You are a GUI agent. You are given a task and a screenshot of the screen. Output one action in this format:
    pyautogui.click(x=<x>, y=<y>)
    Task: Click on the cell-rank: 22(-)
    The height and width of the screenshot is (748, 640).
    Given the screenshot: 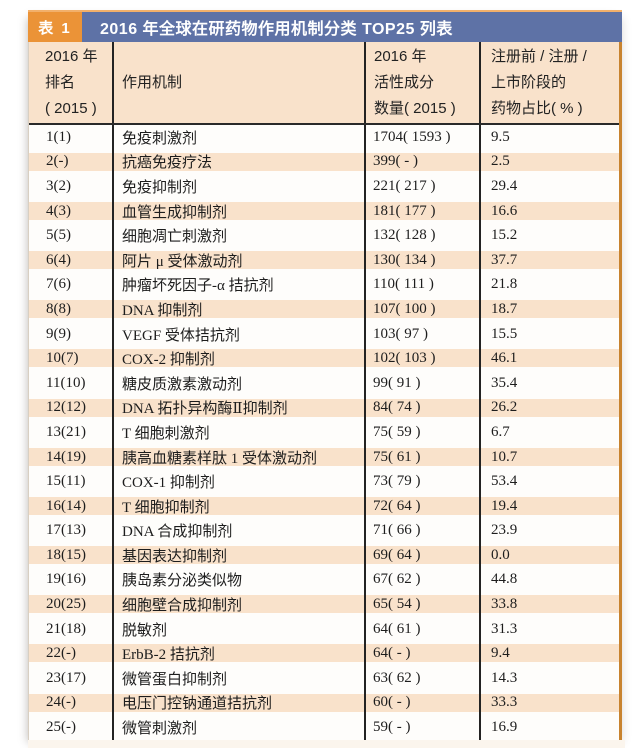 What is the action you would take?
    pyautogui.click(x=61, y=653)
    